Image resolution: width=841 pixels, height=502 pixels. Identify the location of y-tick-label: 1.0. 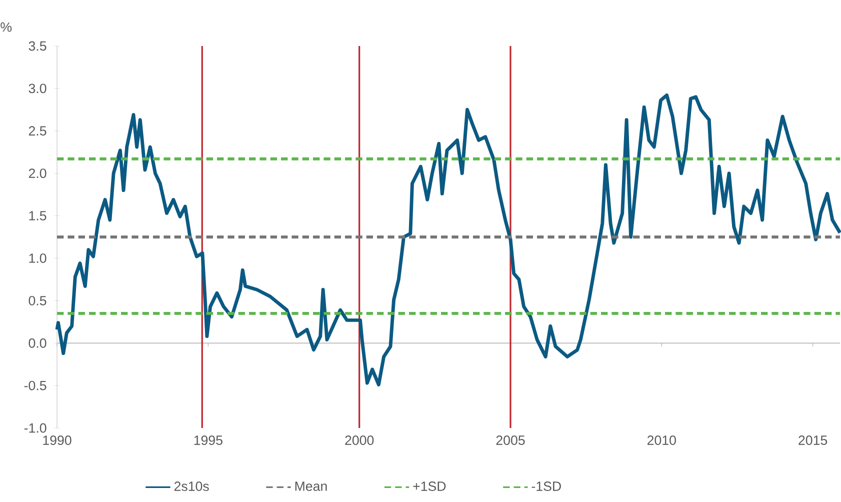
(37, 258).